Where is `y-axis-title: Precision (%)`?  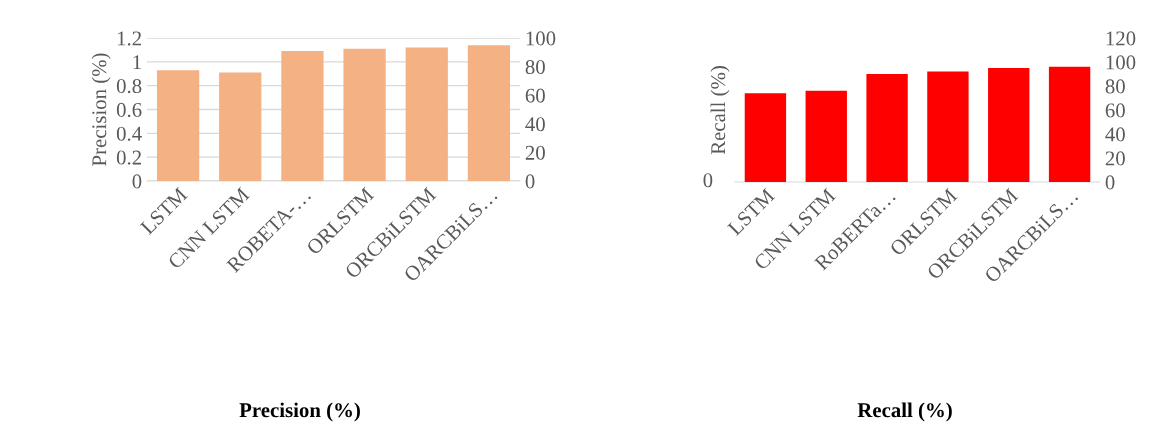 y-axis-title: Precision (%) is located at coordinates (101, 109).